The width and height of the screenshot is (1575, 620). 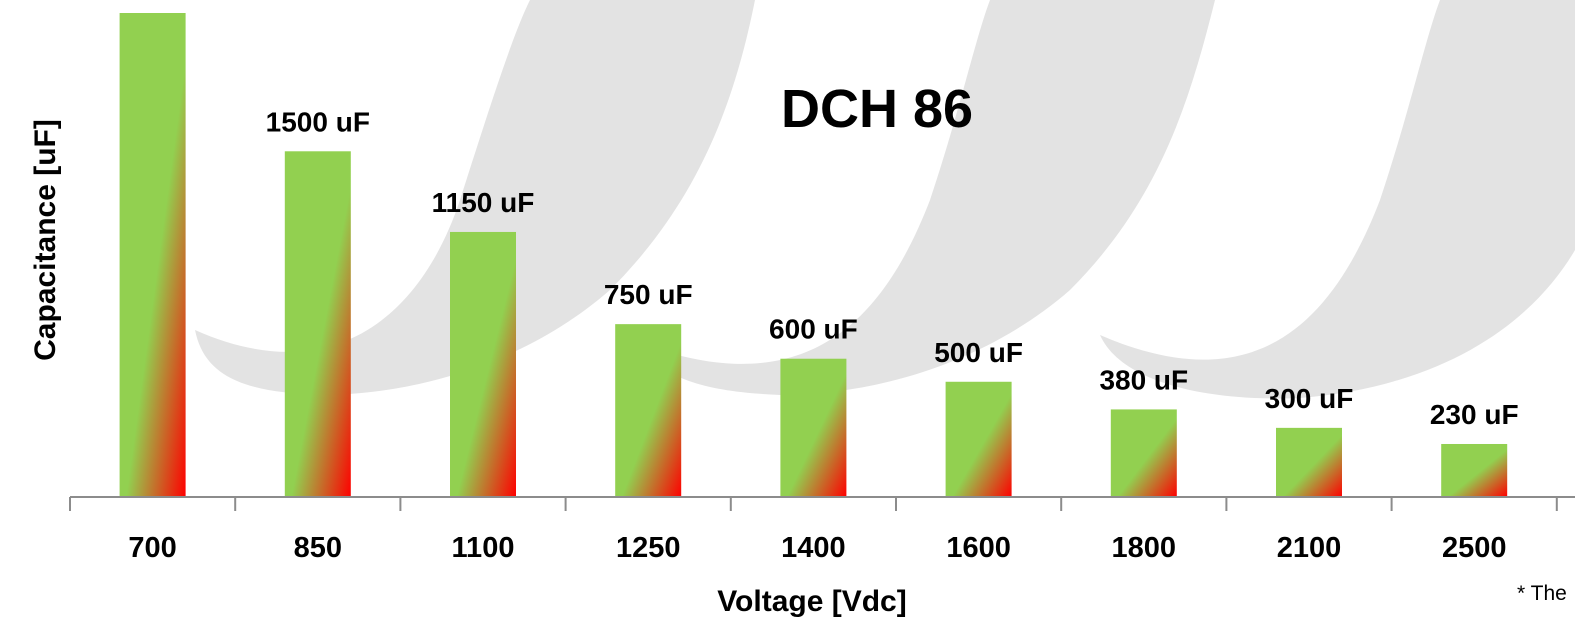 What do you see at coordinates (648, 294) in the screenshot?
I see `data-label-1250: 750 uF` at bounding box center [648, 294].